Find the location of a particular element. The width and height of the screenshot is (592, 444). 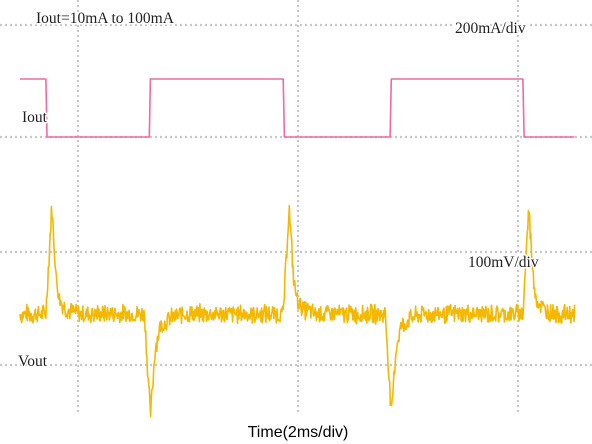

x-axis-label: Time(2ms/div) is located at coordinates (298, 432).